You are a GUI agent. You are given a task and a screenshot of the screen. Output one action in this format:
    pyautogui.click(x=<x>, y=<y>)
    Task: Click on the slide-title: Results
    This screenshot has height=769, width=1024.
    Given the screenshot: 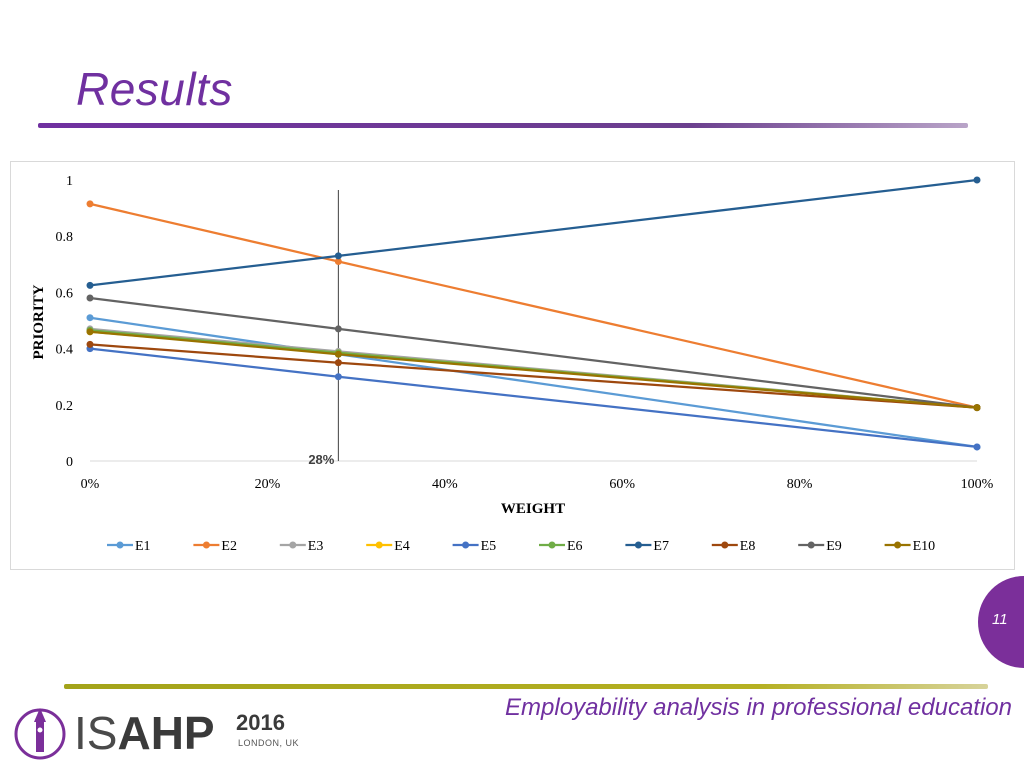 What is the action you would take?
    pyautogui.click(x=154, y=89)
    